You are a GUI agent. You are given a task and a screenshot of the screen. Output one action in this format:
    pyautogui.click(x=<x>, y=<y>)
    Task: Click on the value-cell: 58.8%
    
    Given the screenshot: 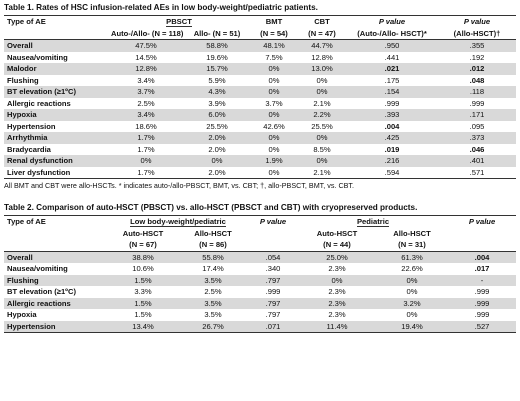 What is the action you would take?
    pyautogui.click(x=217, y=45)
    